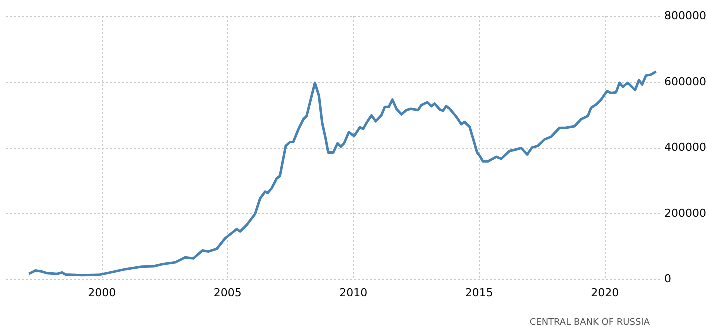 The image size is (707, 327). Describe the element at coordinates (479, 293) in the screenshot. I see `x-tick-label: 2015` at that location.